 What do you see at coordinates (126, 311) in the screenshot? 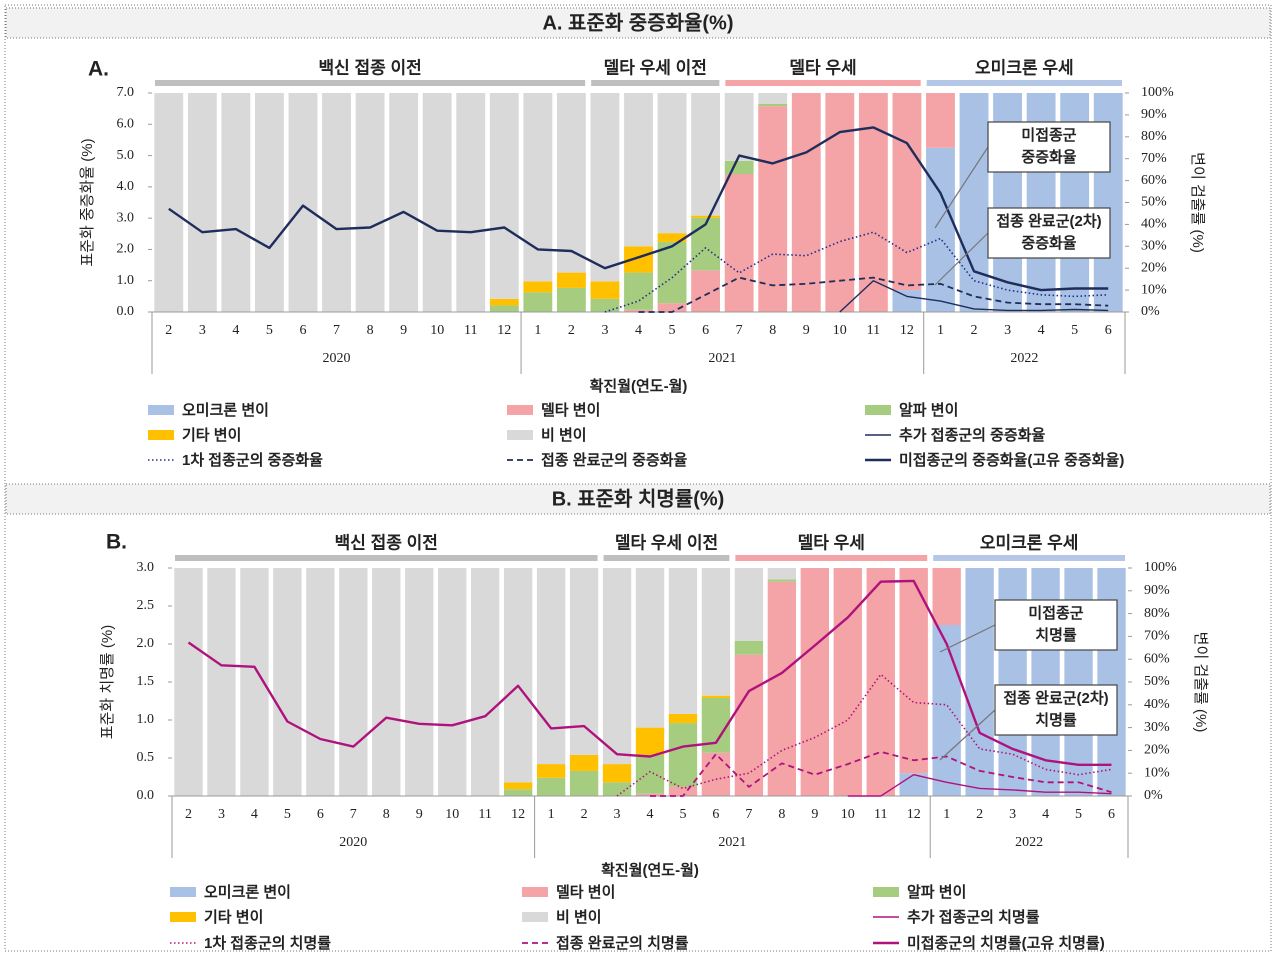
I see `y-tick-label: 0.0` at bounding box center [126, 311].